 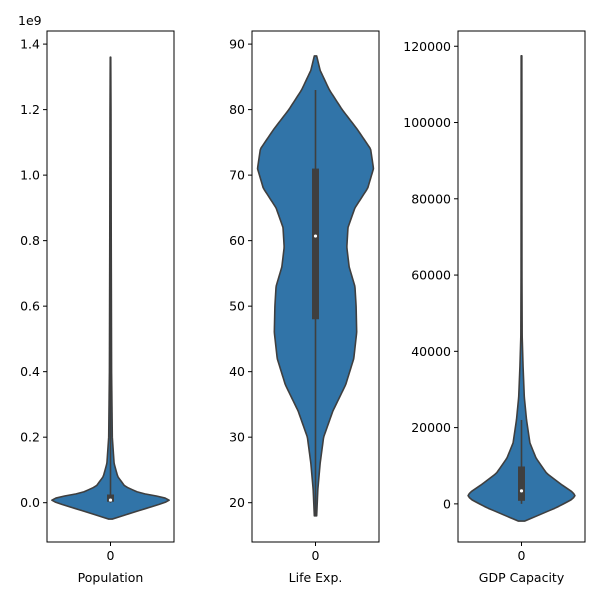 I want to click on y-tick-label: 0.4, so click(x=30, y=371).